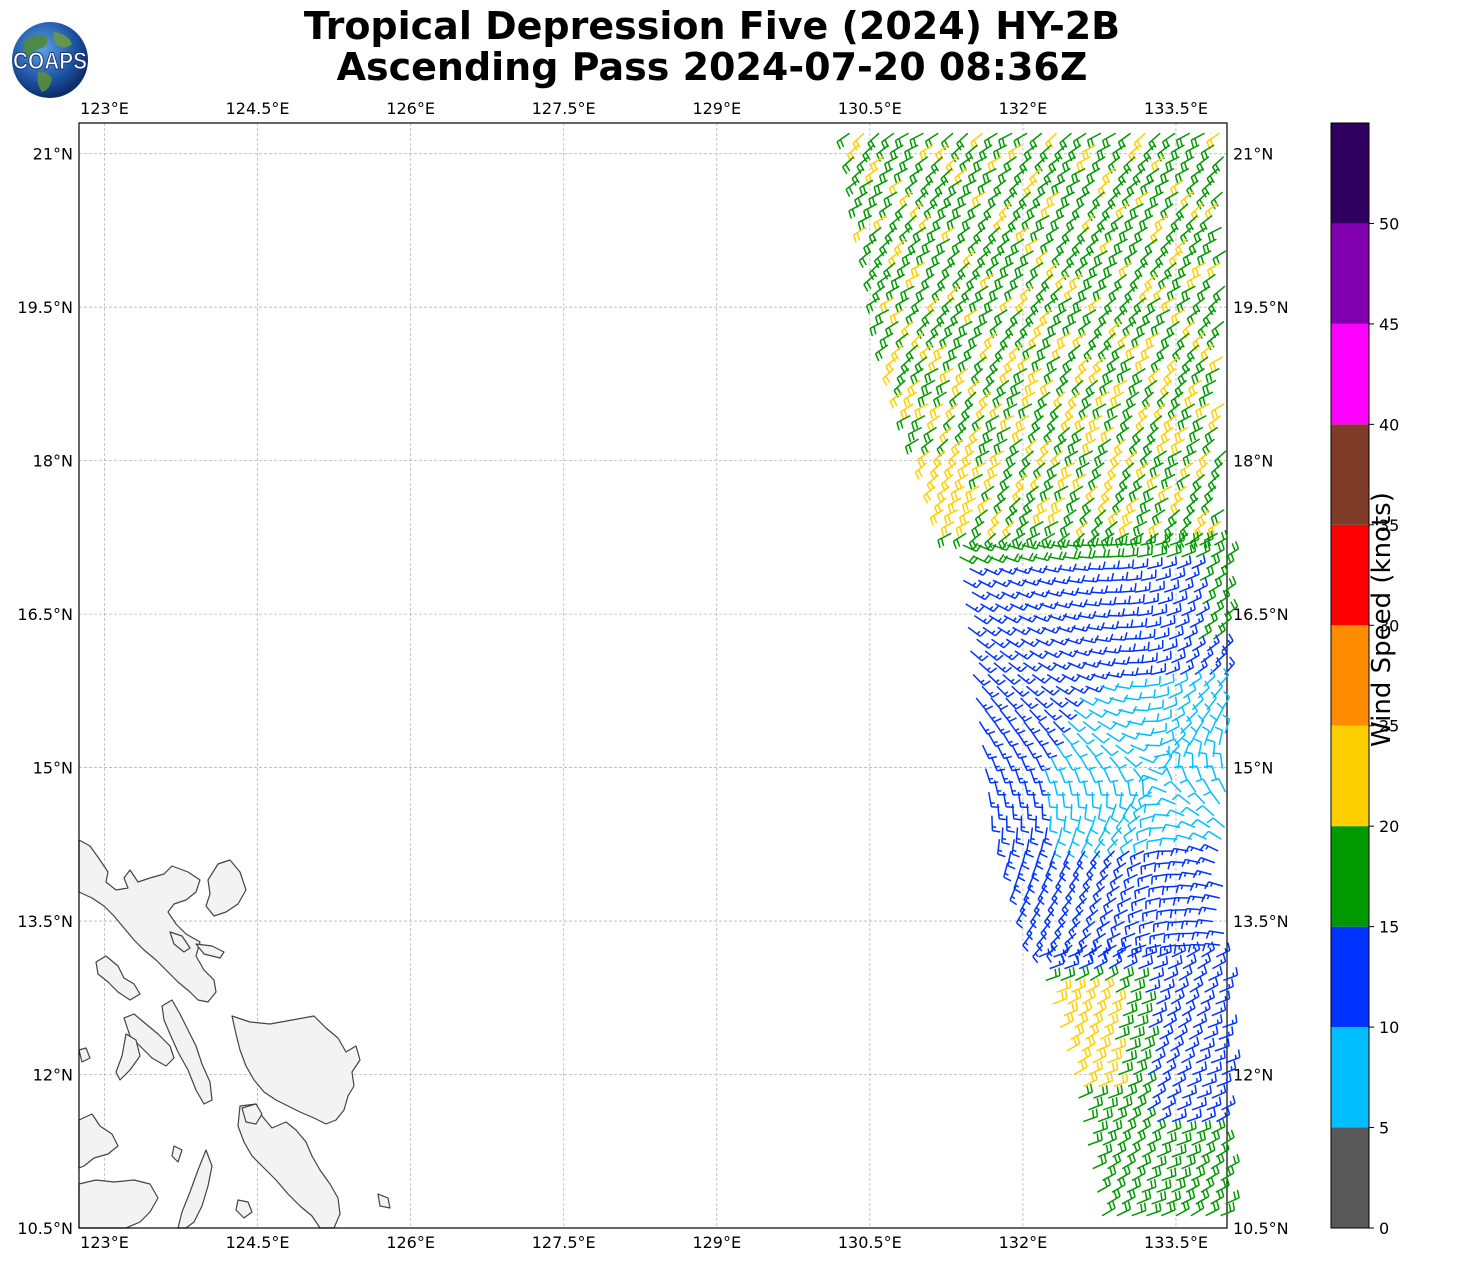  What do you see at coordinates (53, 461) in the screenshot?
I see `lat-tick-label-left: 18°N` at bounding box center [53, 461].